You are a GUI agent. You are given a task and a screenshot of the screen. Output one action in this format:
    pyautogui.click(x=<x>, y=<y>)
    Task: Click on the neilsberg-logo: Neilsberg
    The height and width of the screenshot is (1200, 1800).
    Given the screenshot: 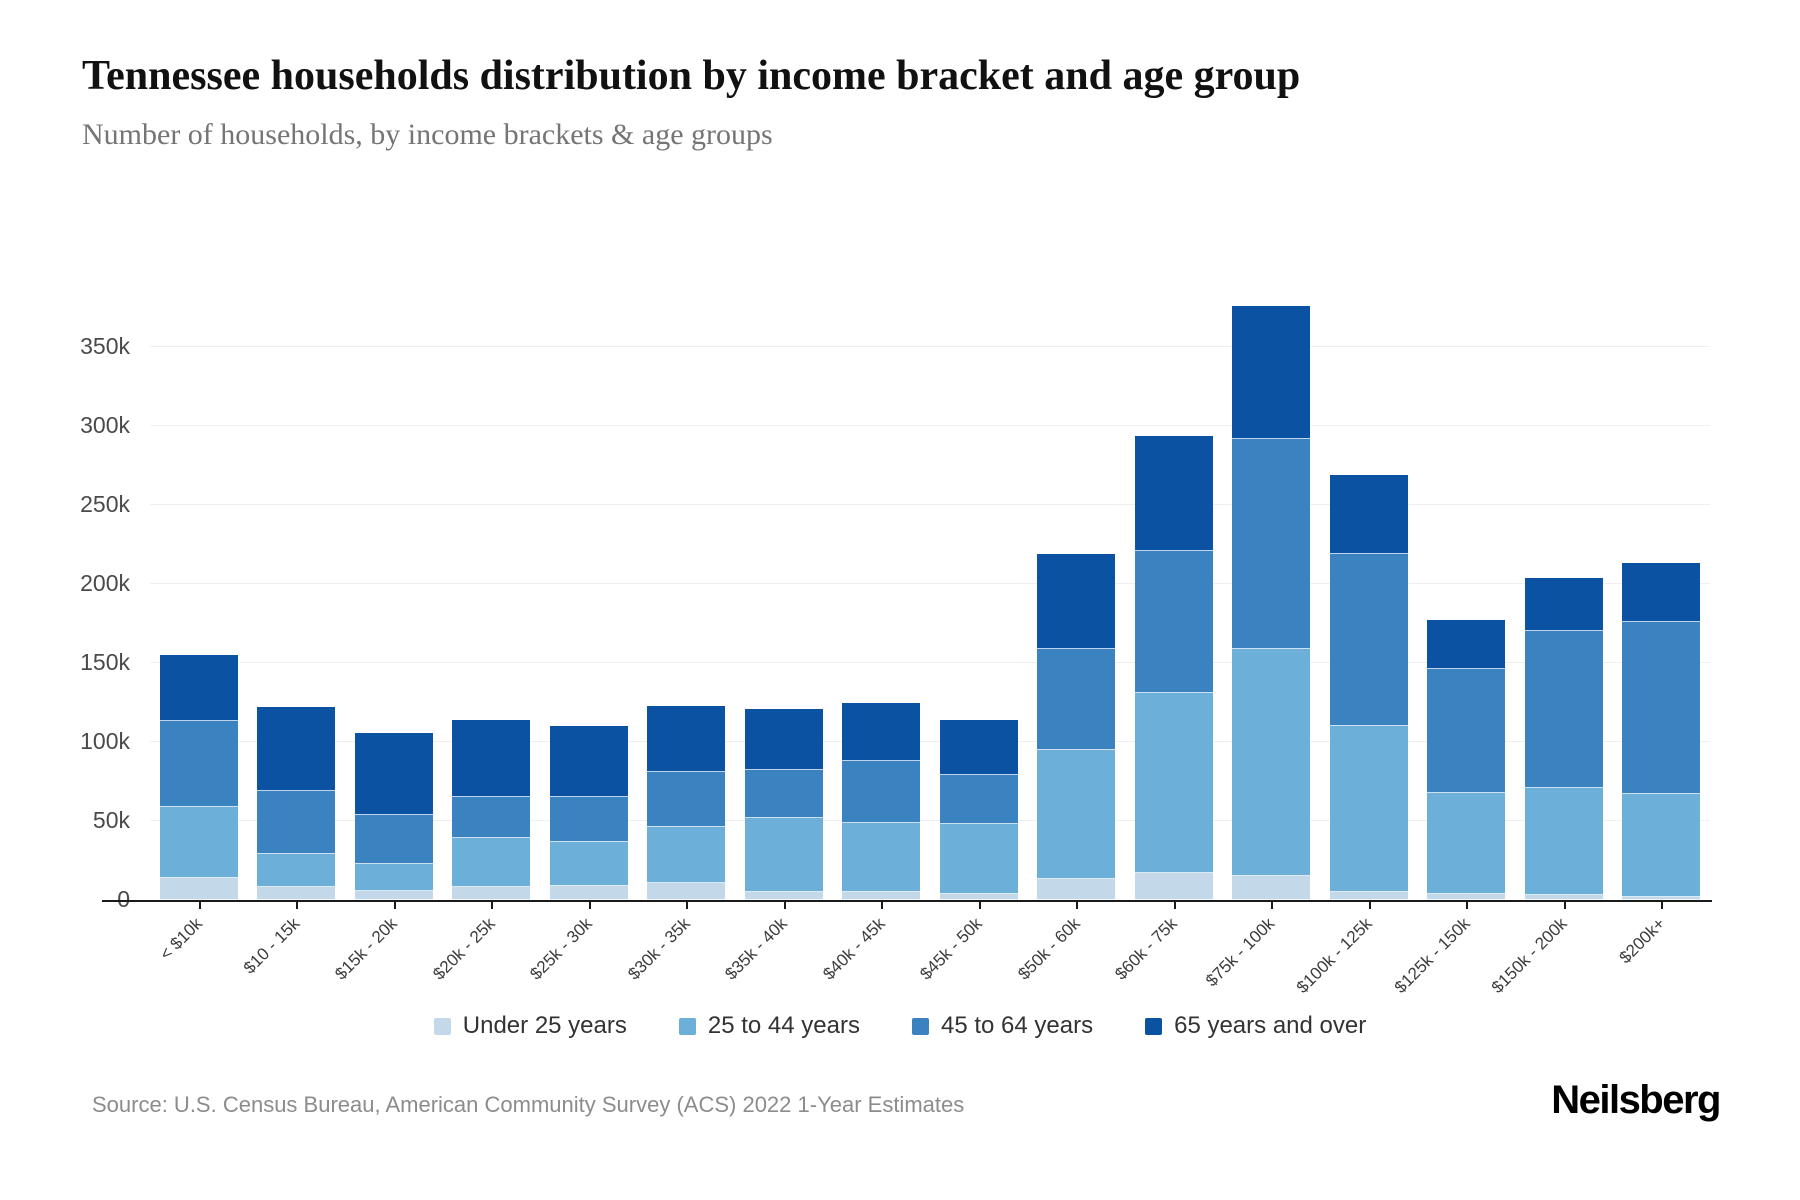 What is the action you would take?
    pyautogui.click(x=1636, y=1100)
    